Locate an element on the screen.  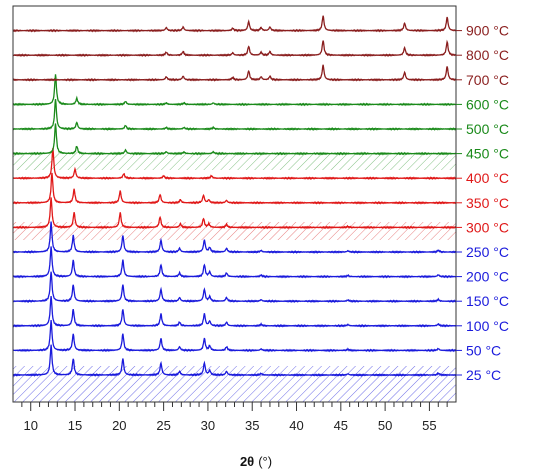
trace-600c is located at coordinates (234, 90).